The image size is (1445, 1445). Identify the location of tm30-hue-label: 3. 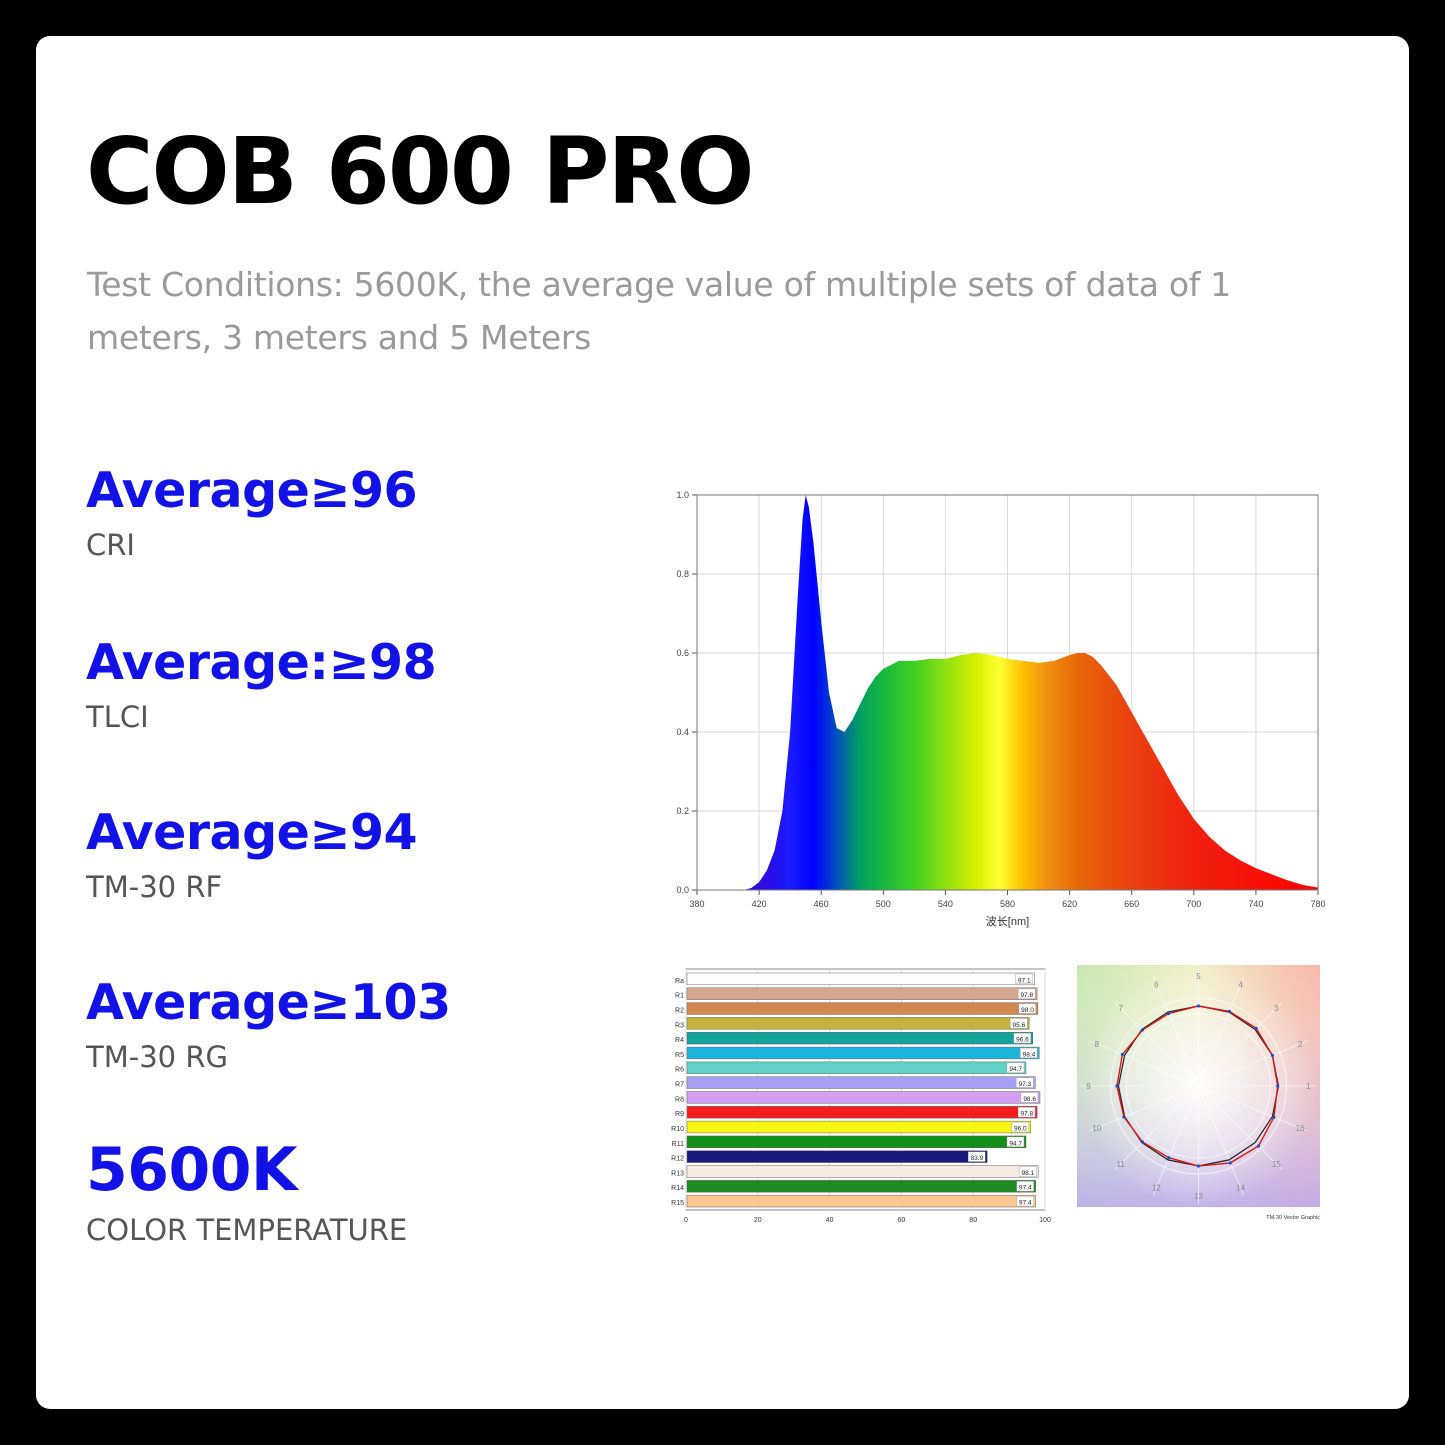
(1276, 1008).